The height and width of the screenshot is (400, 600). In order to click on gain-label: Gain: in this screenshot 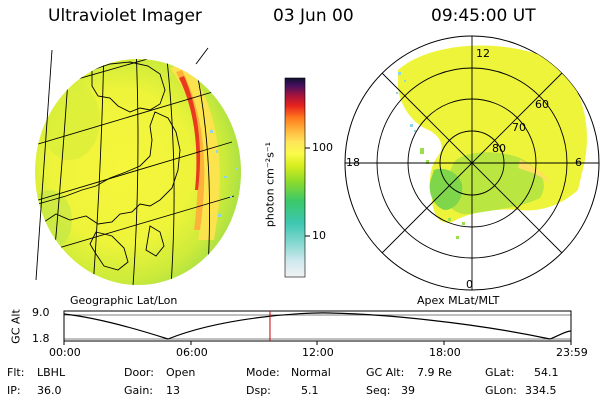, I will do `click(138, 390)`.